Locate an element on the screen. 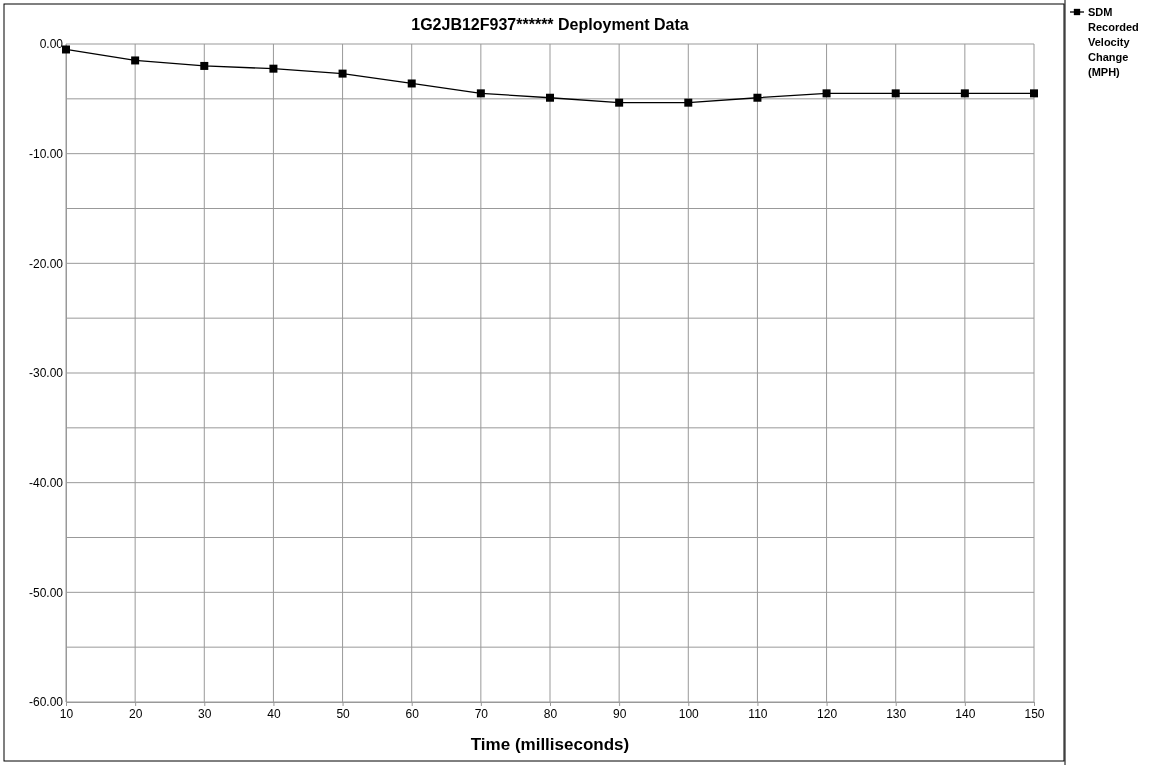  y-tick-label: -20.00 is located at coordinates (46, 263).